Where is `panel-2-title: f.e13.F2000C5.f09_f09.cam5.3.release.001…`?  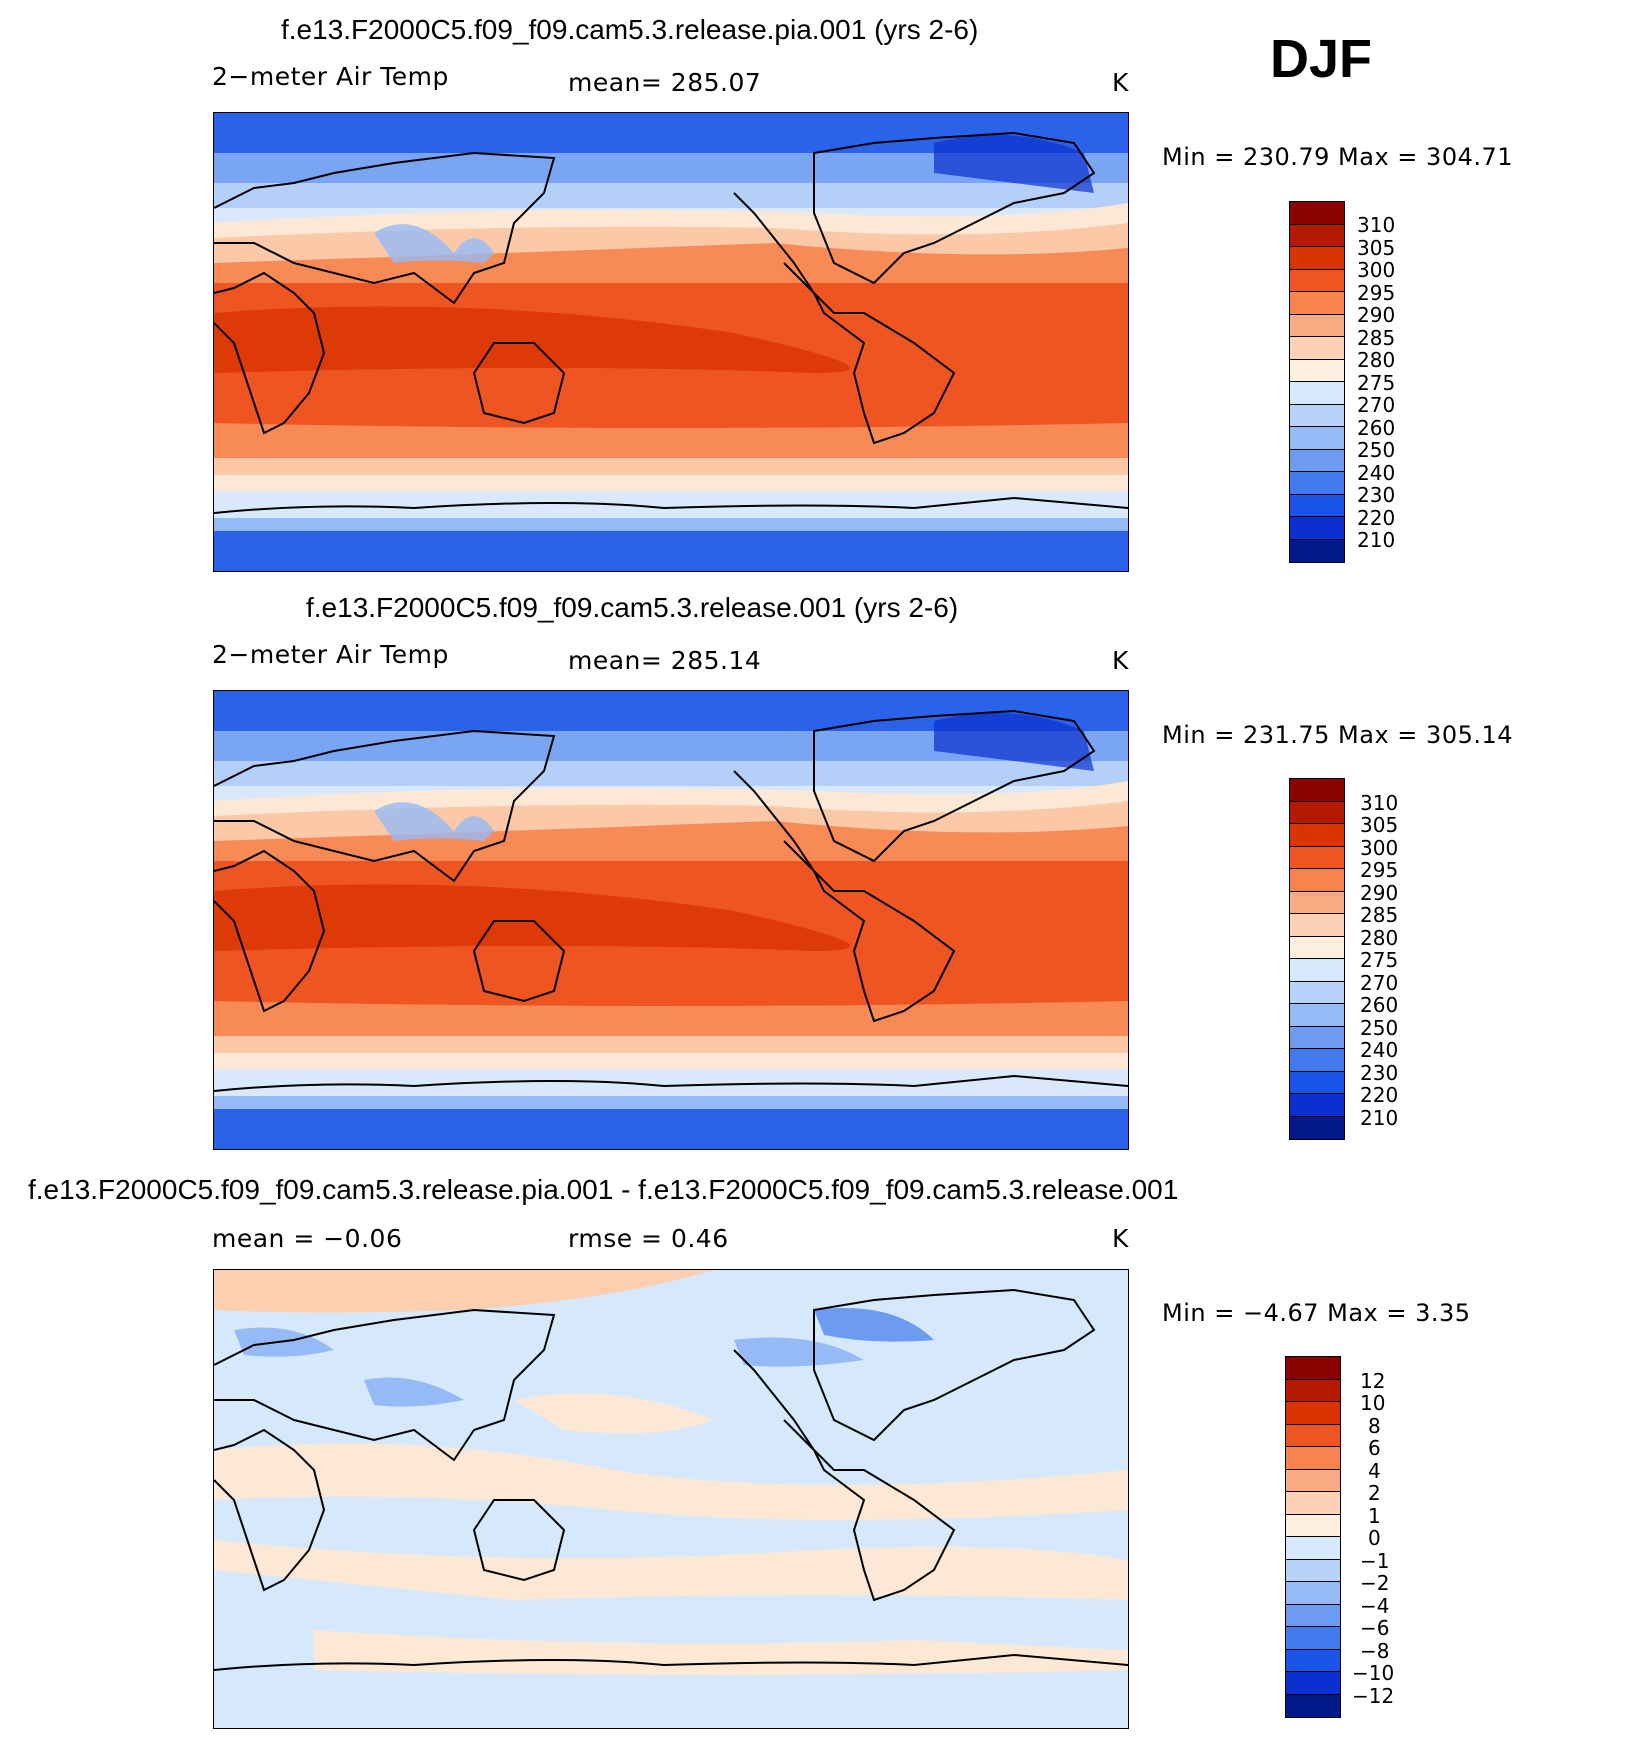 panel-2-title: f.e13.F2000C5.f09_f09.cam5.3.release.001… is located at coordinates (632, 607).